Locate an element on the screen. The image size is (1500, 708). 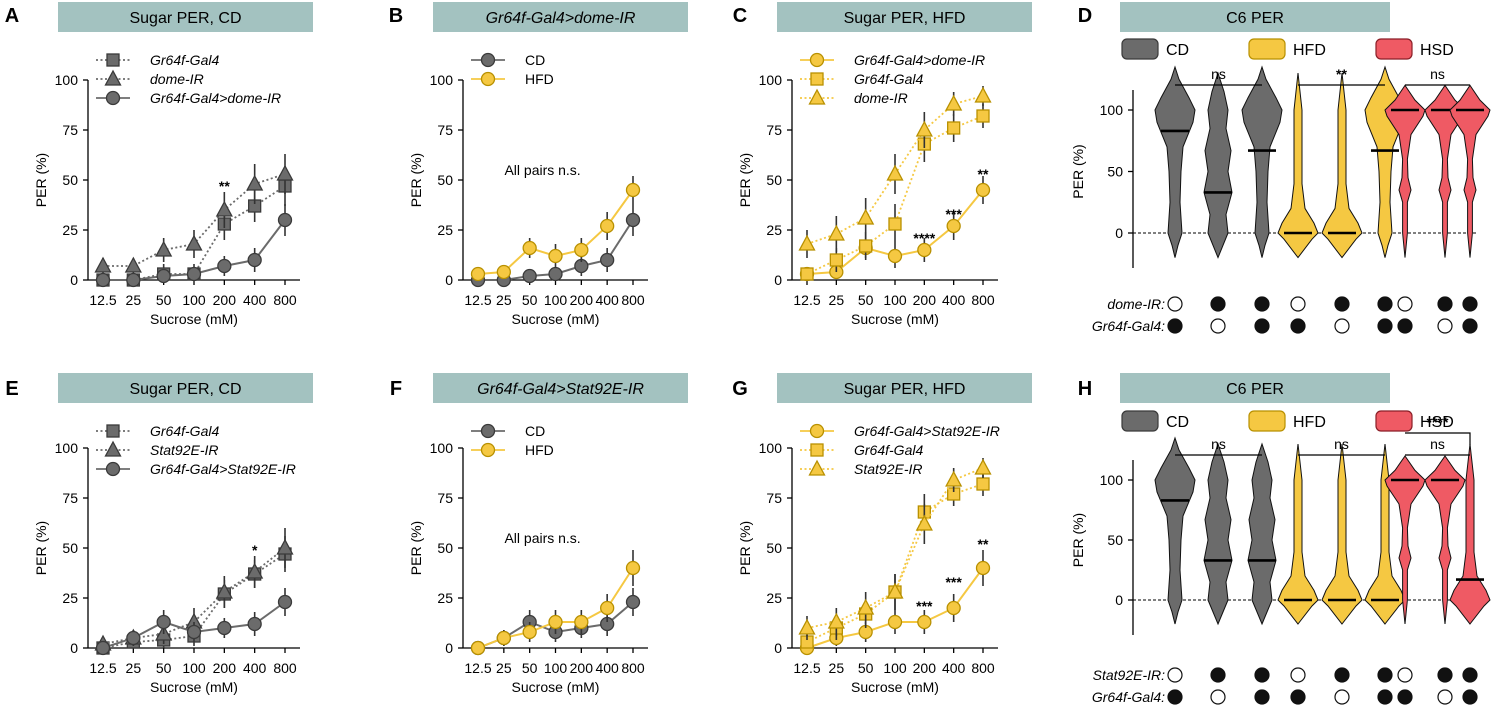
annotation: * is located at coordinates (255, 550).